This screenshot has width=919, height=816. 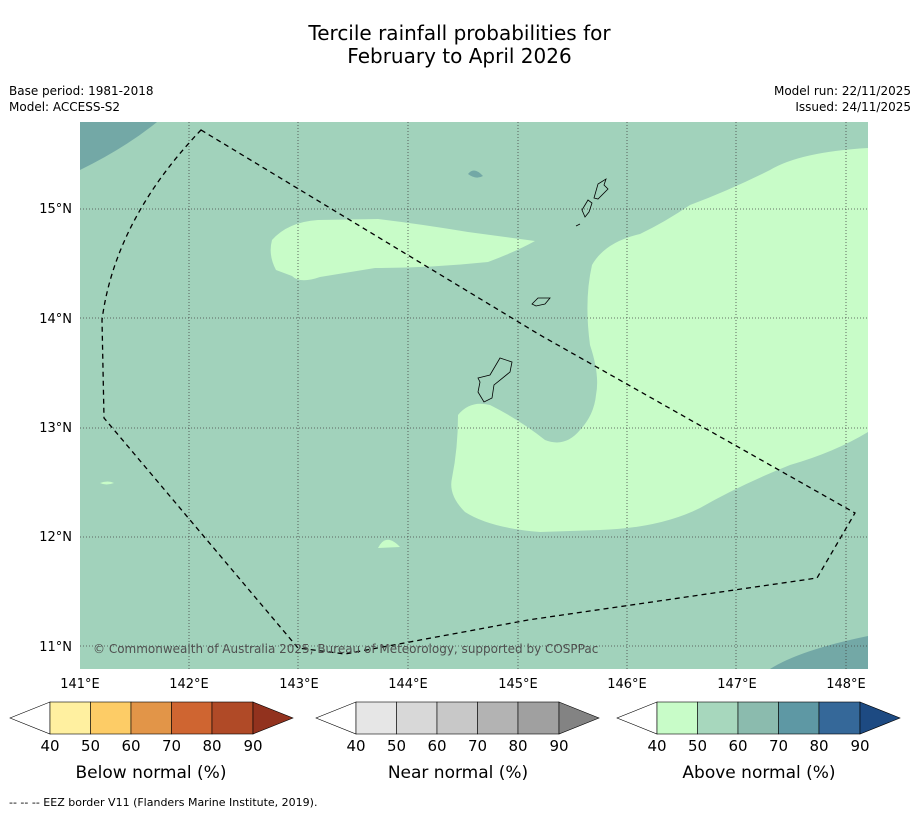 I want to click on cb-near-tick: 60, so click(x=436, y=746).